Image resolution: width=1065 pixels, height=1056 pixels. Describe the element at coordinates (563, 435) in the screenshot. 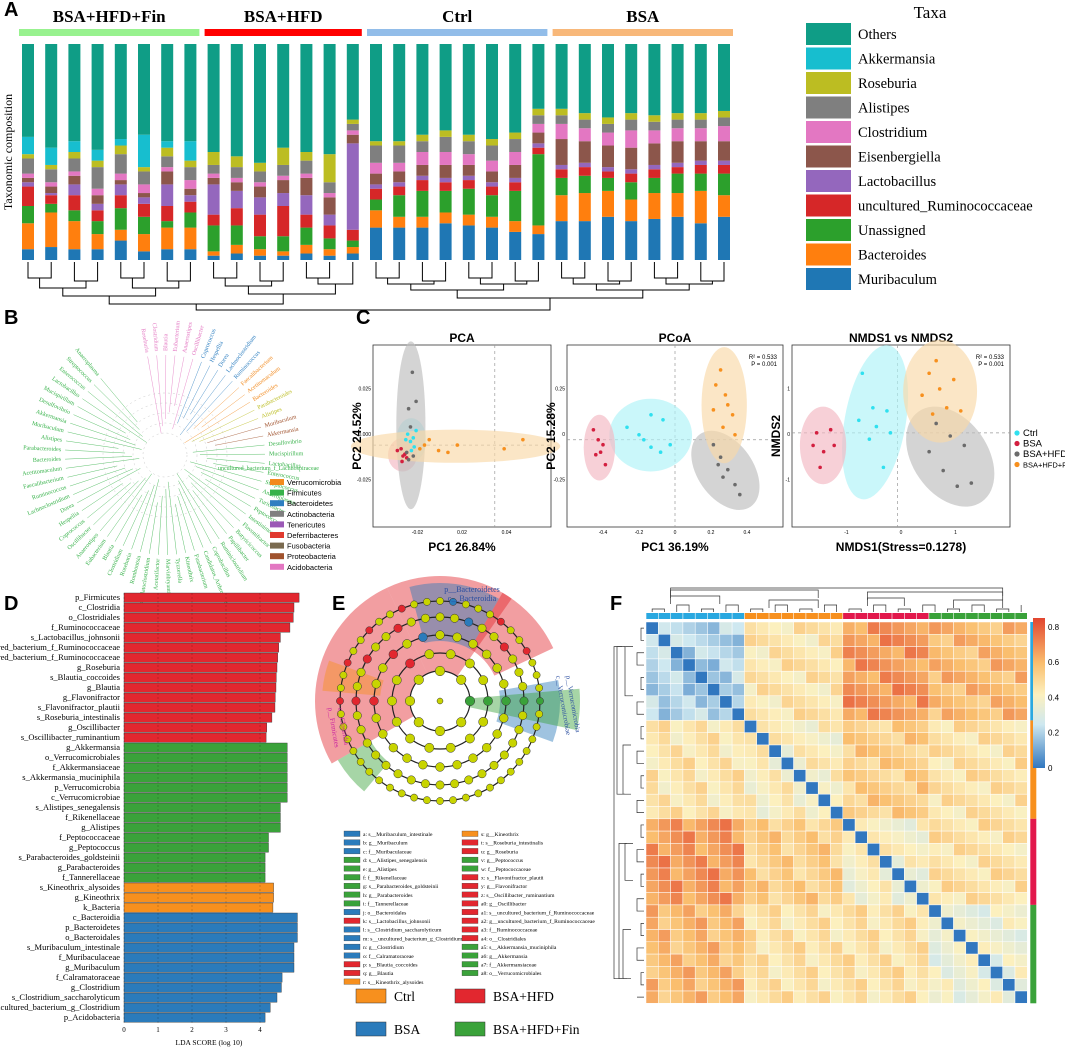

I see `y-tick-label: 0` at that location.